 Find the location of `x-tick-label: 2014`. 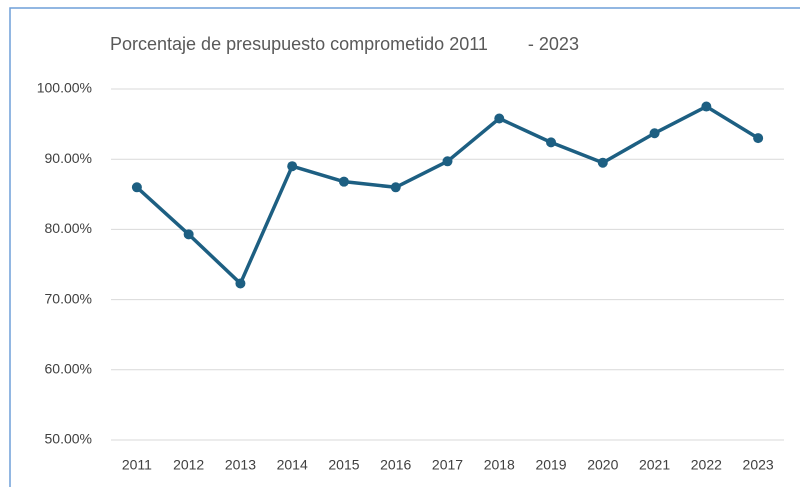

x-tick-label: 2014 is located at coordinates (292, 465).